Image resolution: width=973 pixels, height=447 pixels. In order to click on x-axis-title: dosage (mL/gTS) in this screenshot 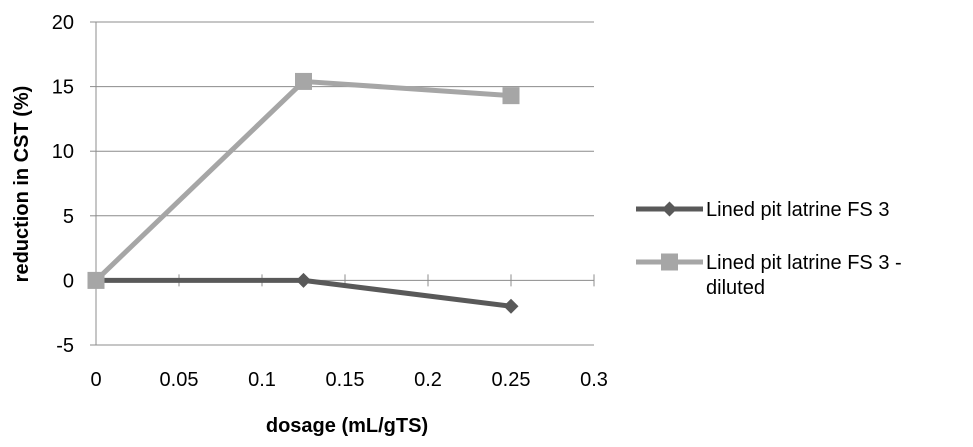, I will do `click(347, 426)`.